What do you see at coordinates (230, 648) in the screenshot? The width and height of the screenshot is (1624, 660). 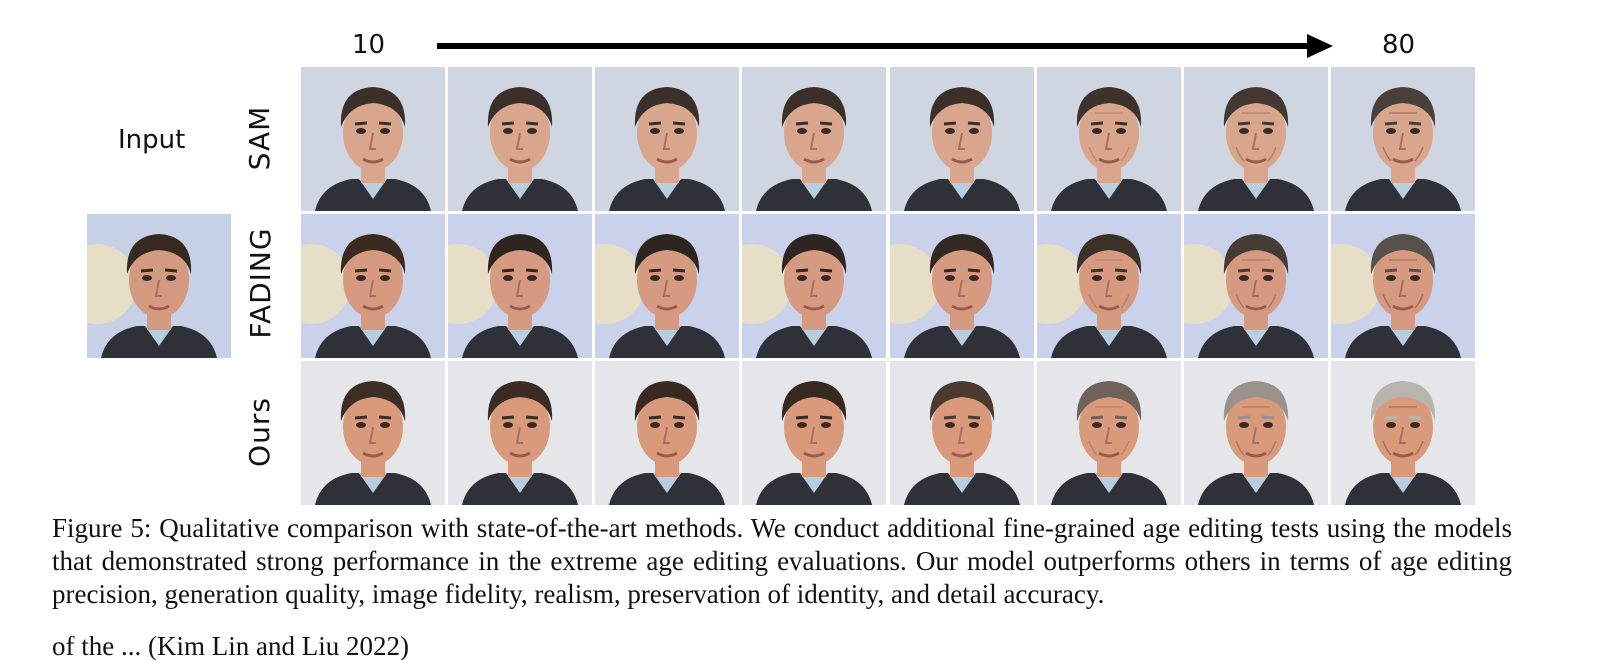 I see `partial-body-line: of the ... (Kim Lin and Liu 2022)` at bounding box center [230, 648].